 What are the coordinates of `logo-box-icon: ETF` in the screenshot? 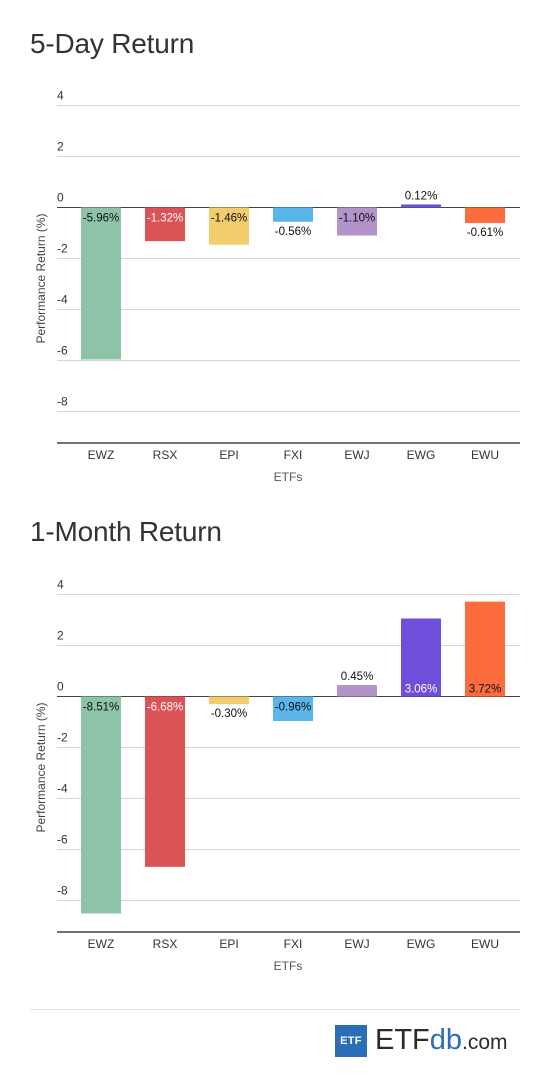 It's located at (351, 1041).